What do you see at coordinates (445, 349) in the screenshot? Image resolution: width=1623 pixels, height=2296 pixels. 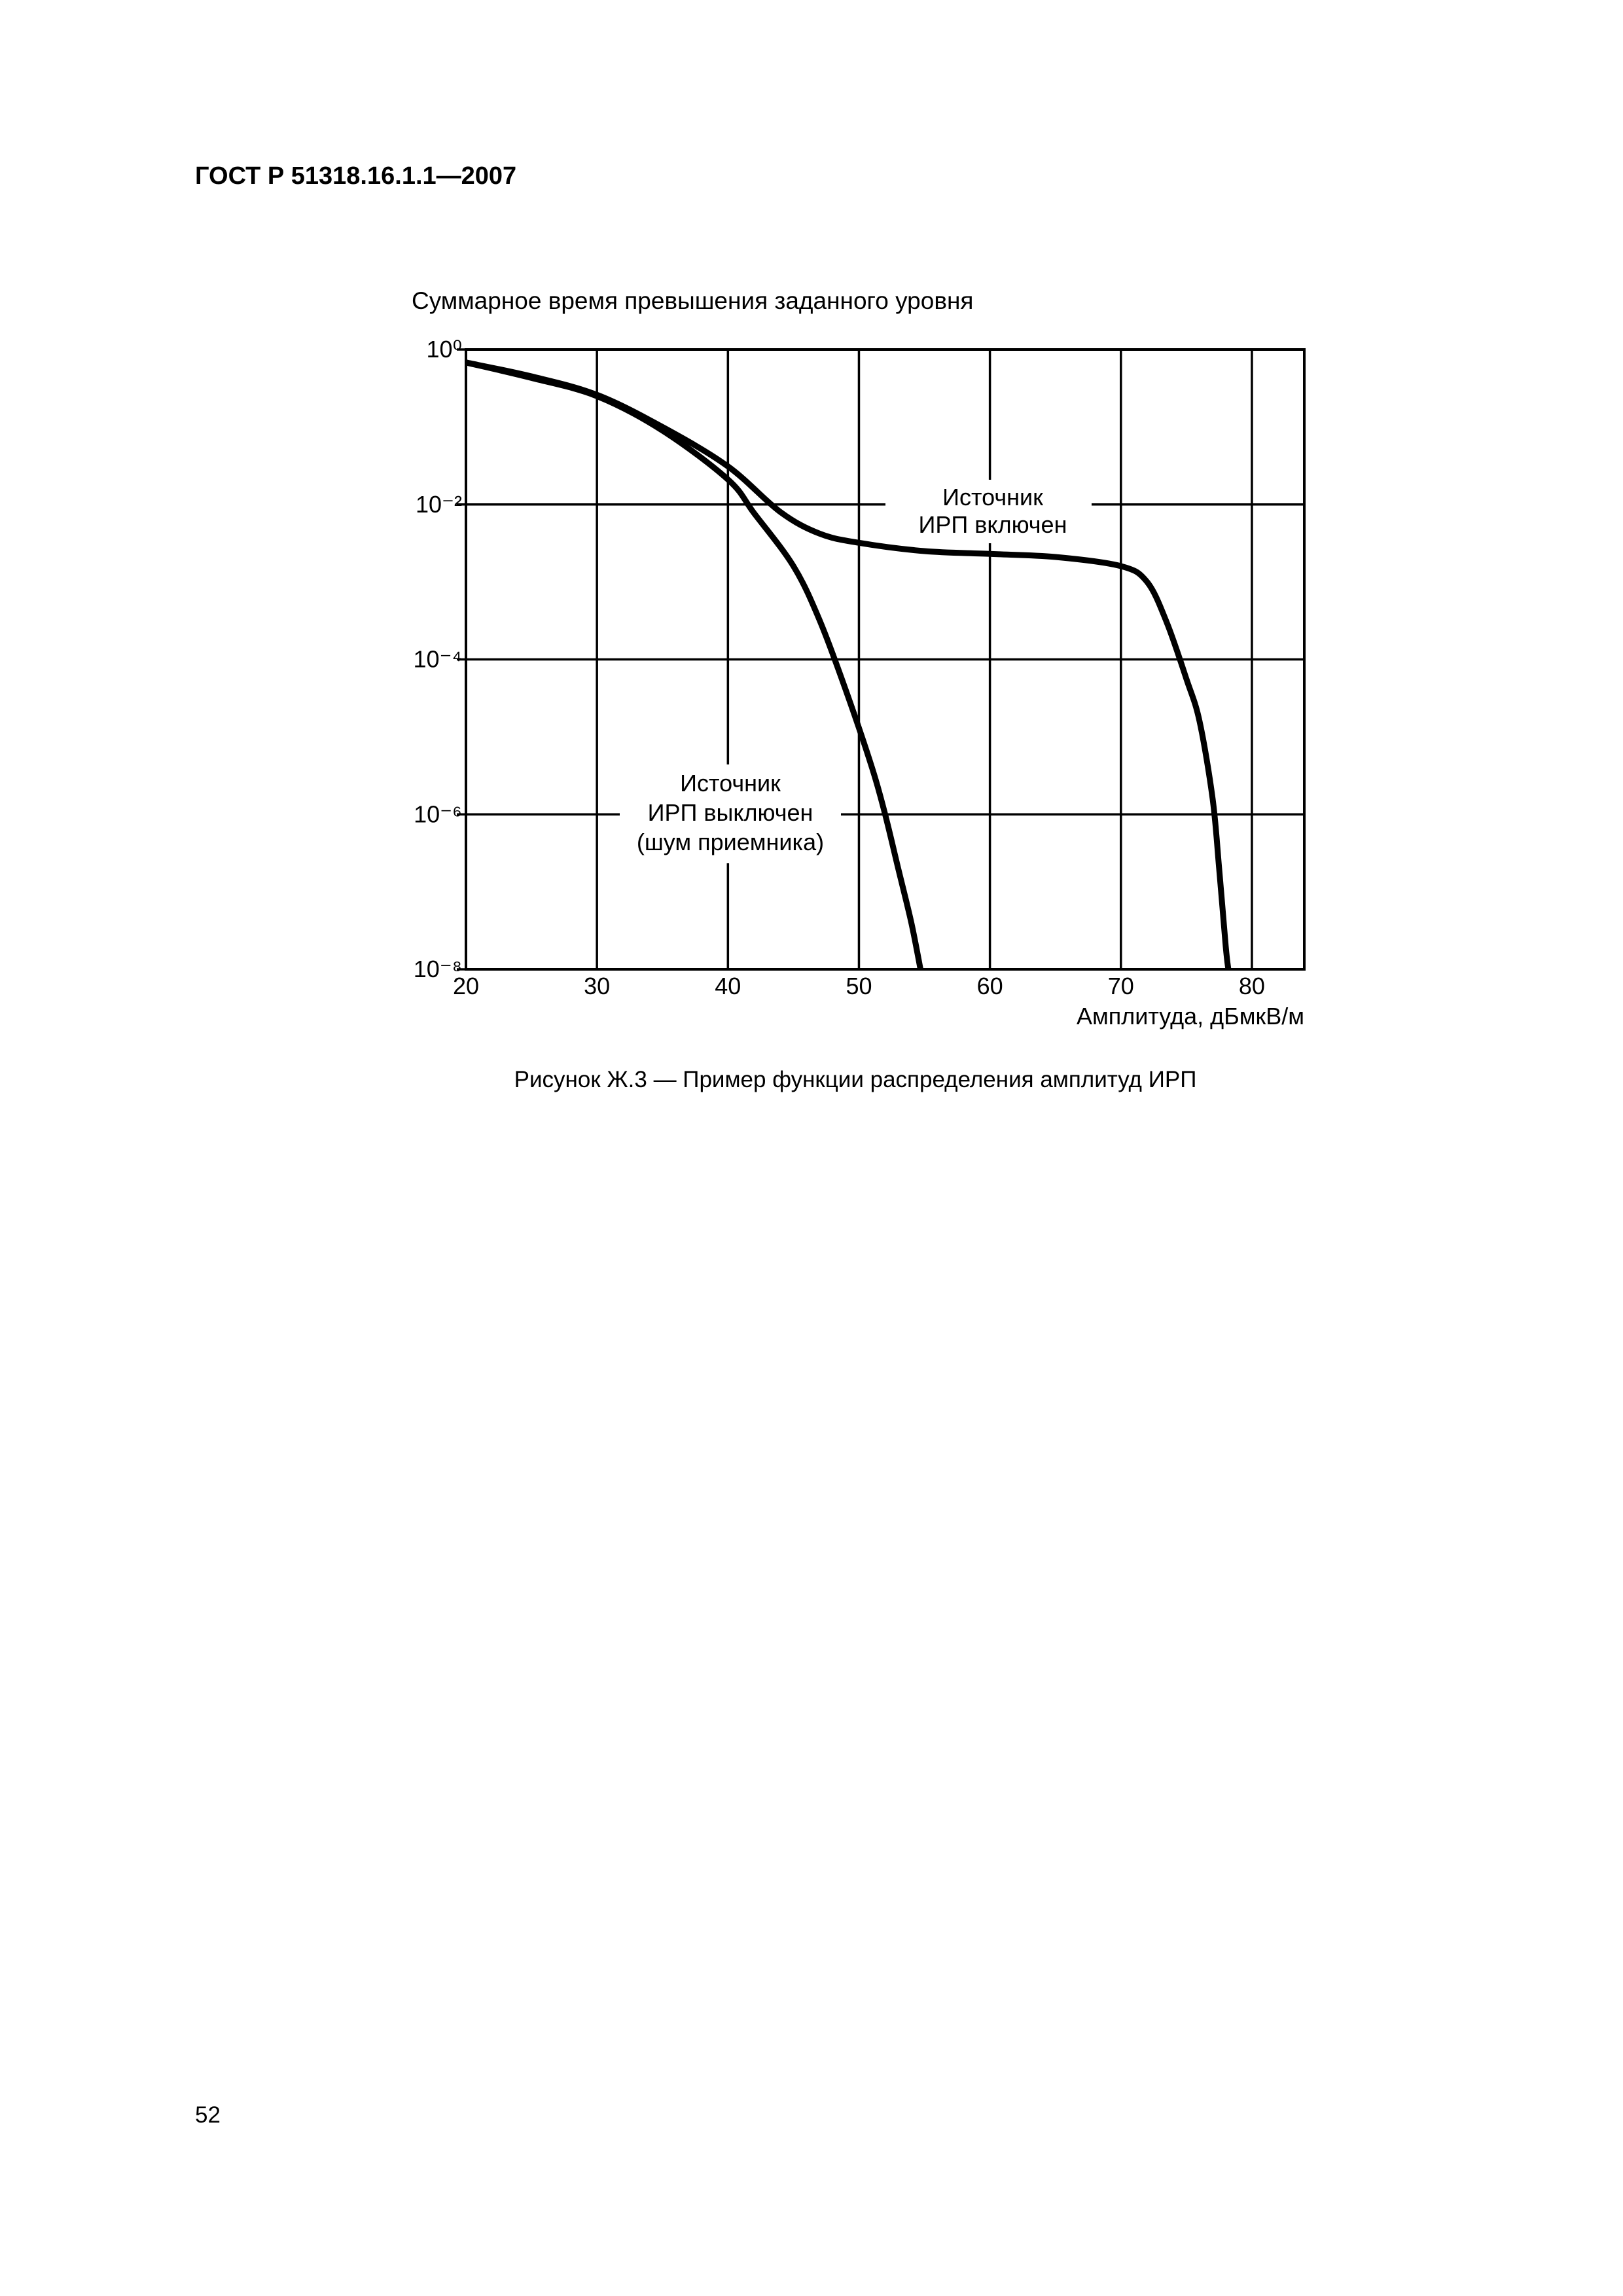 I see `y-tick-label: 10⁰` at bounding box center [445, 349].